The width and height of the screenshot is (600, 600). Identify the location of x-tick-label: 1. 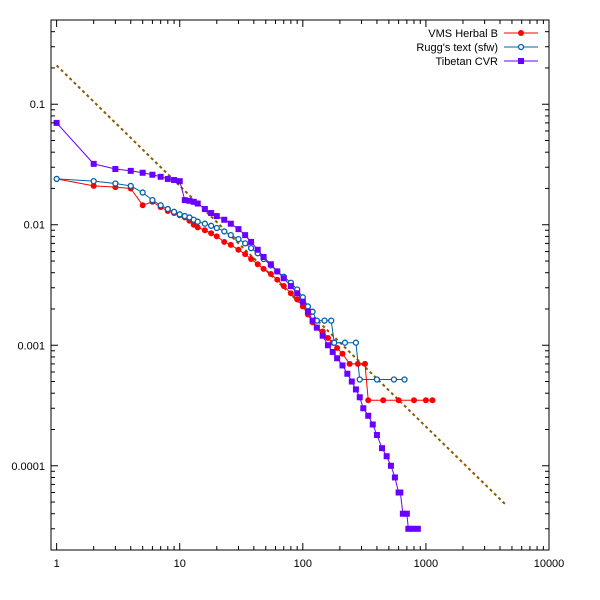
(57, 564).